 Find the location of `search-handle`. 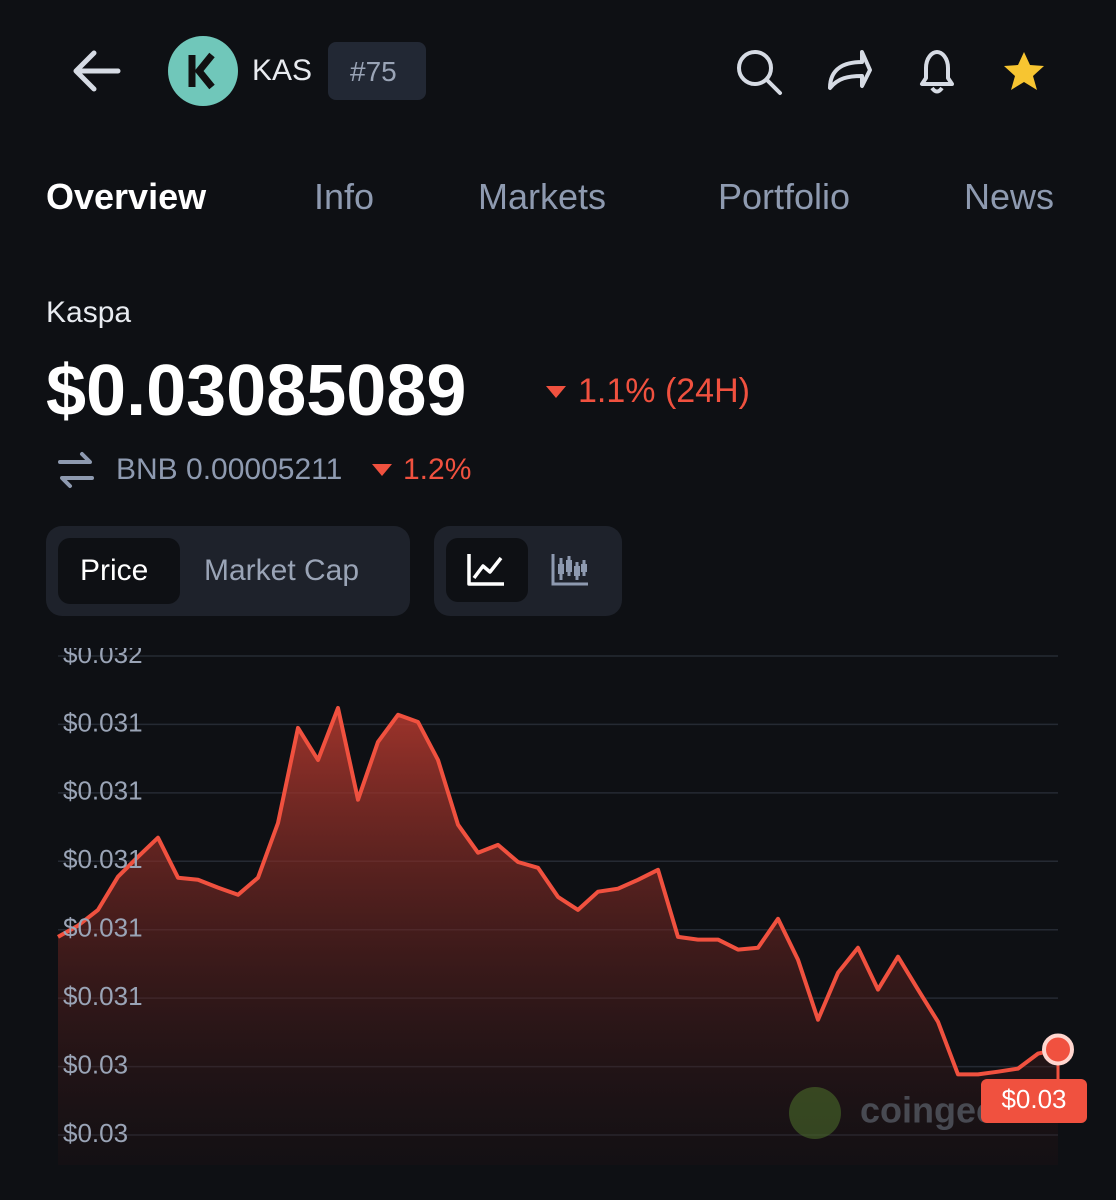

search-handle is located at coordinates (773, 86).